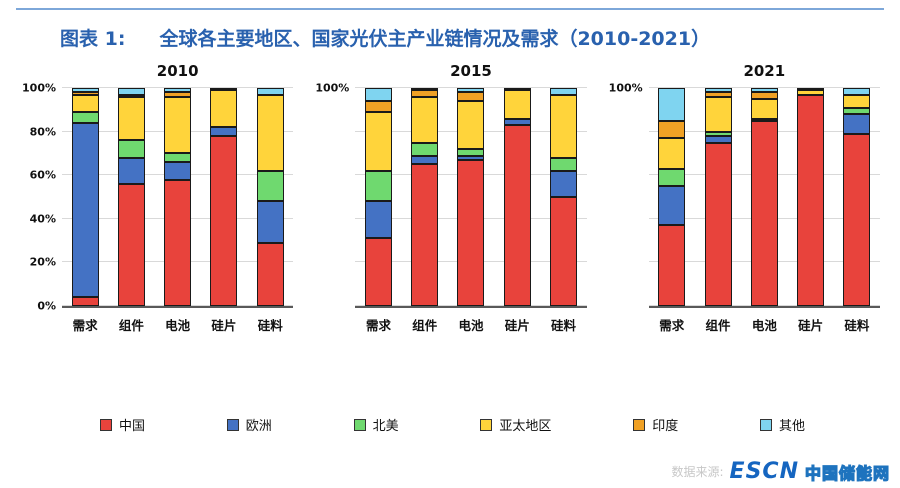 The image size is (900, 488). Describe the element at coordinates (471, 71) in the screenshot. I see `chart-year-title: 2015` at that location.